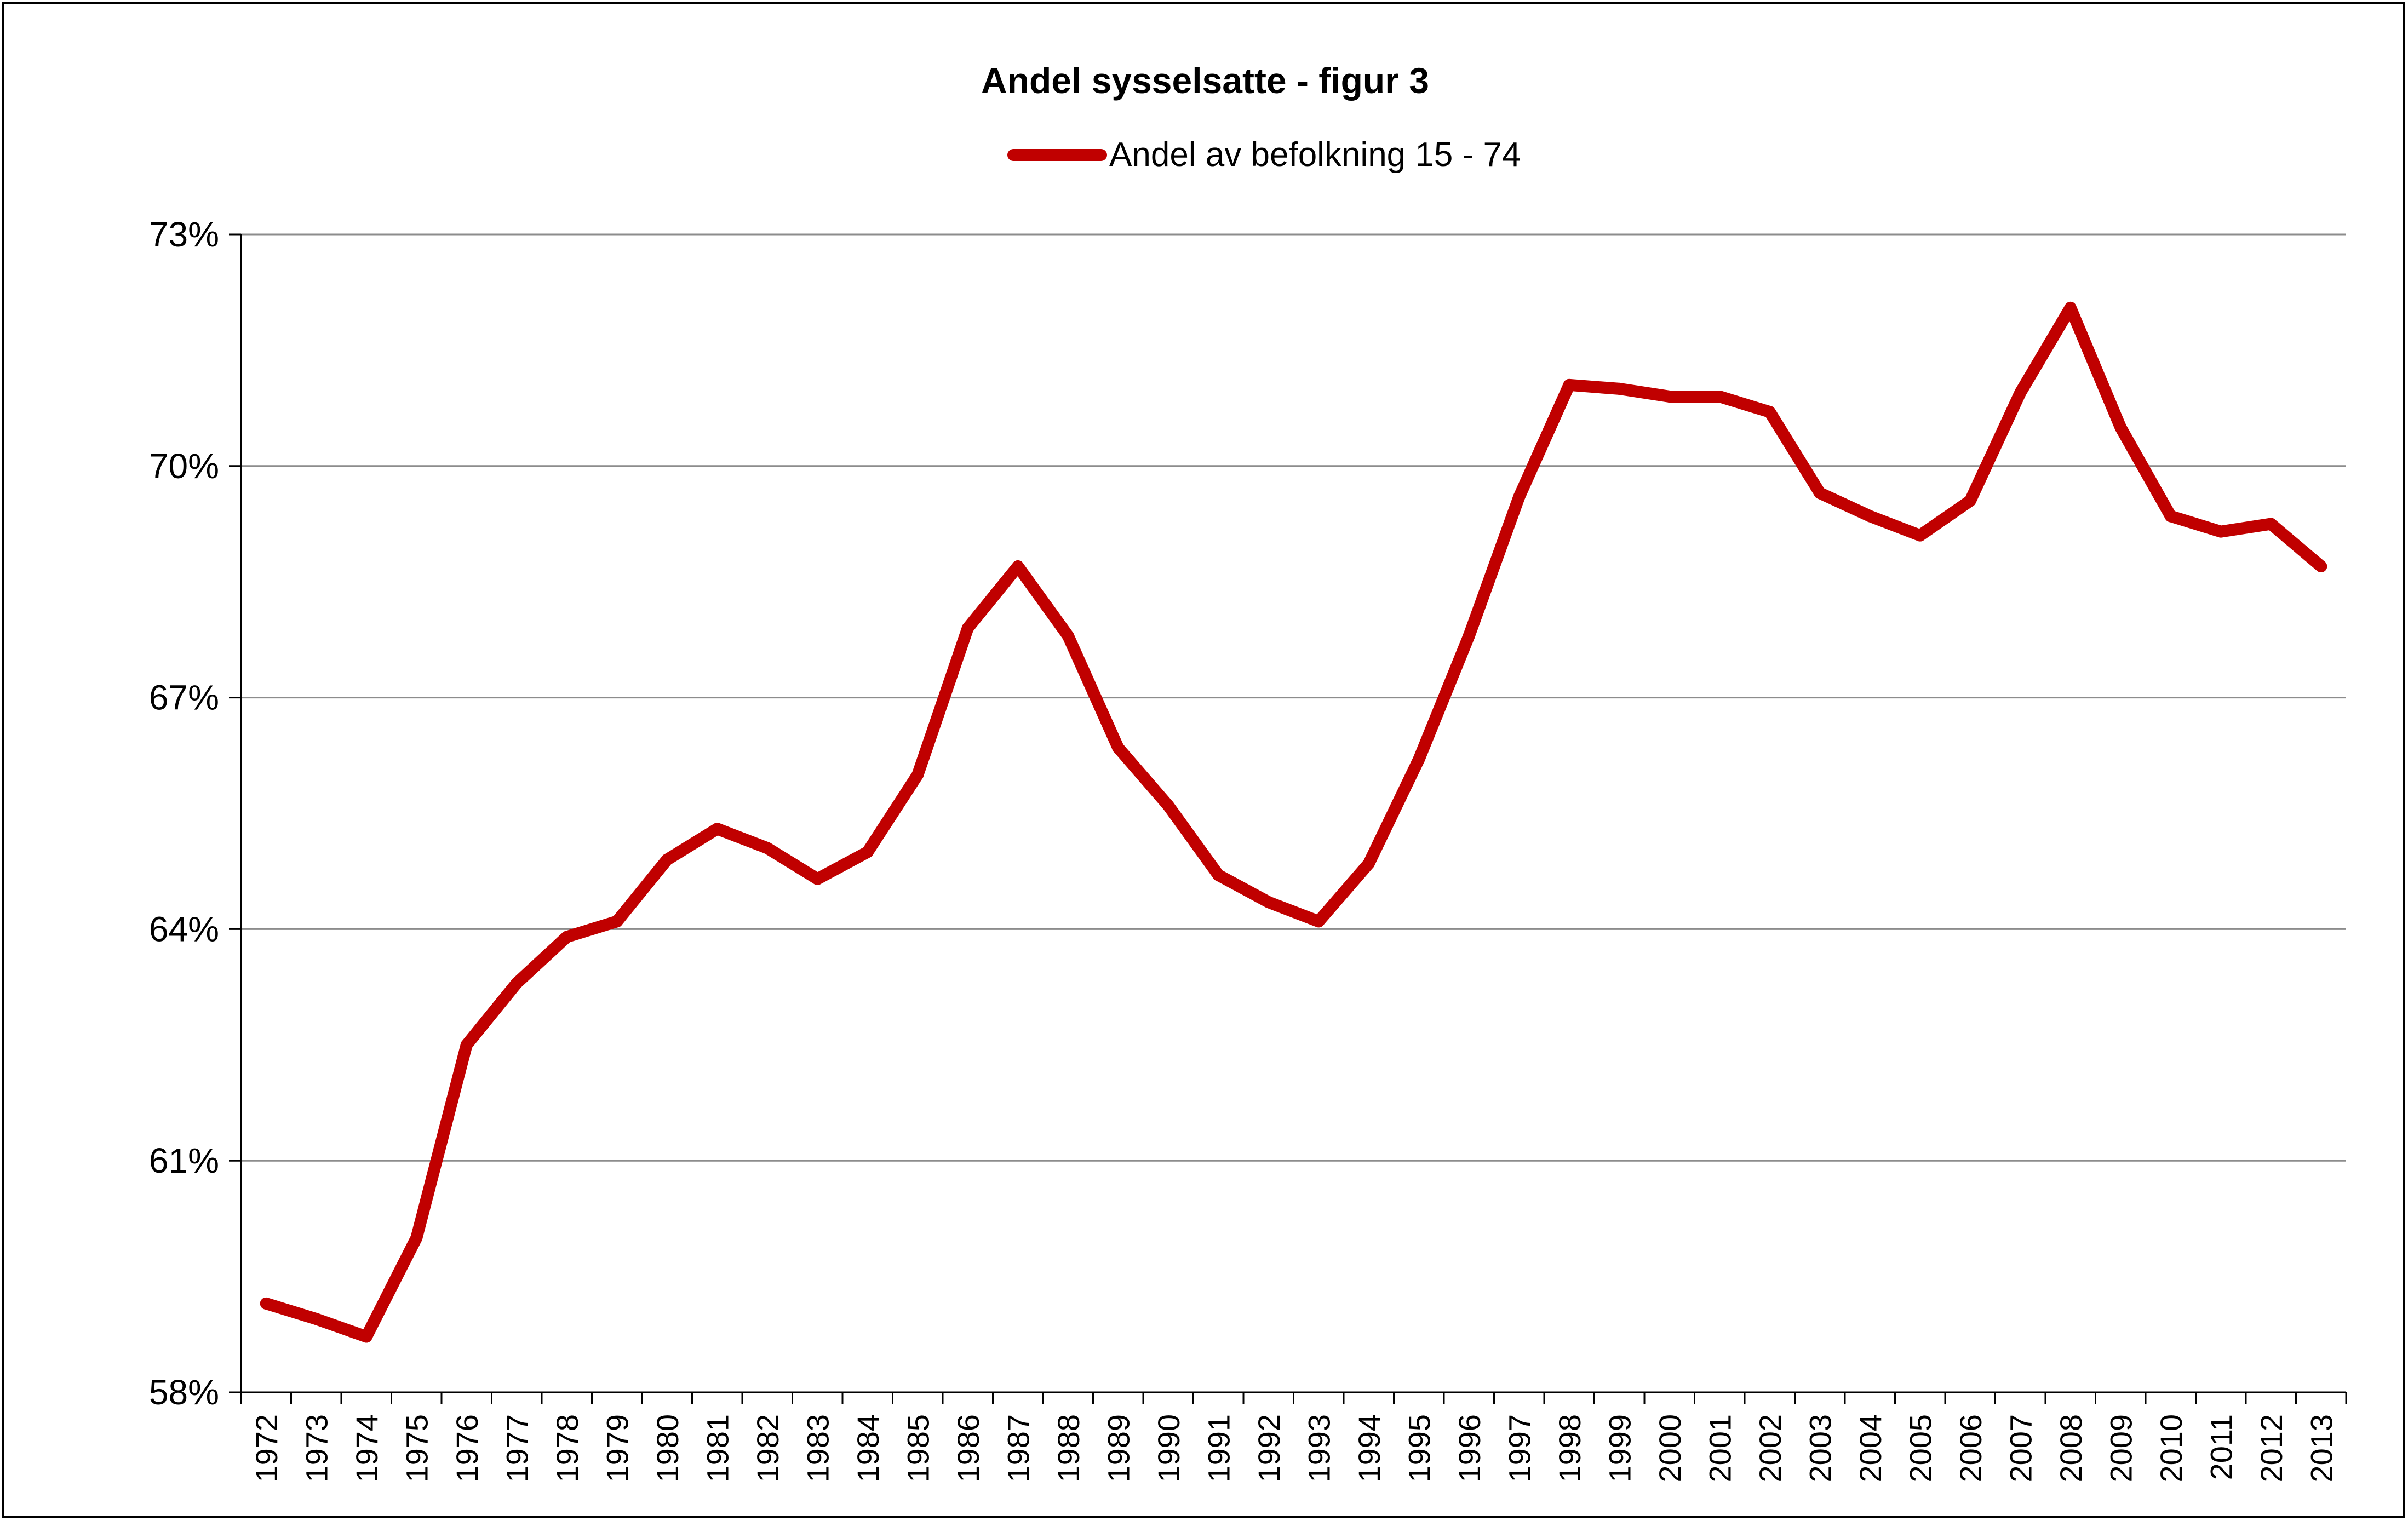  Describe the element at coordinates (1920, 1449) in the screenshot. I see `x-tick-label: 2005` at that location.